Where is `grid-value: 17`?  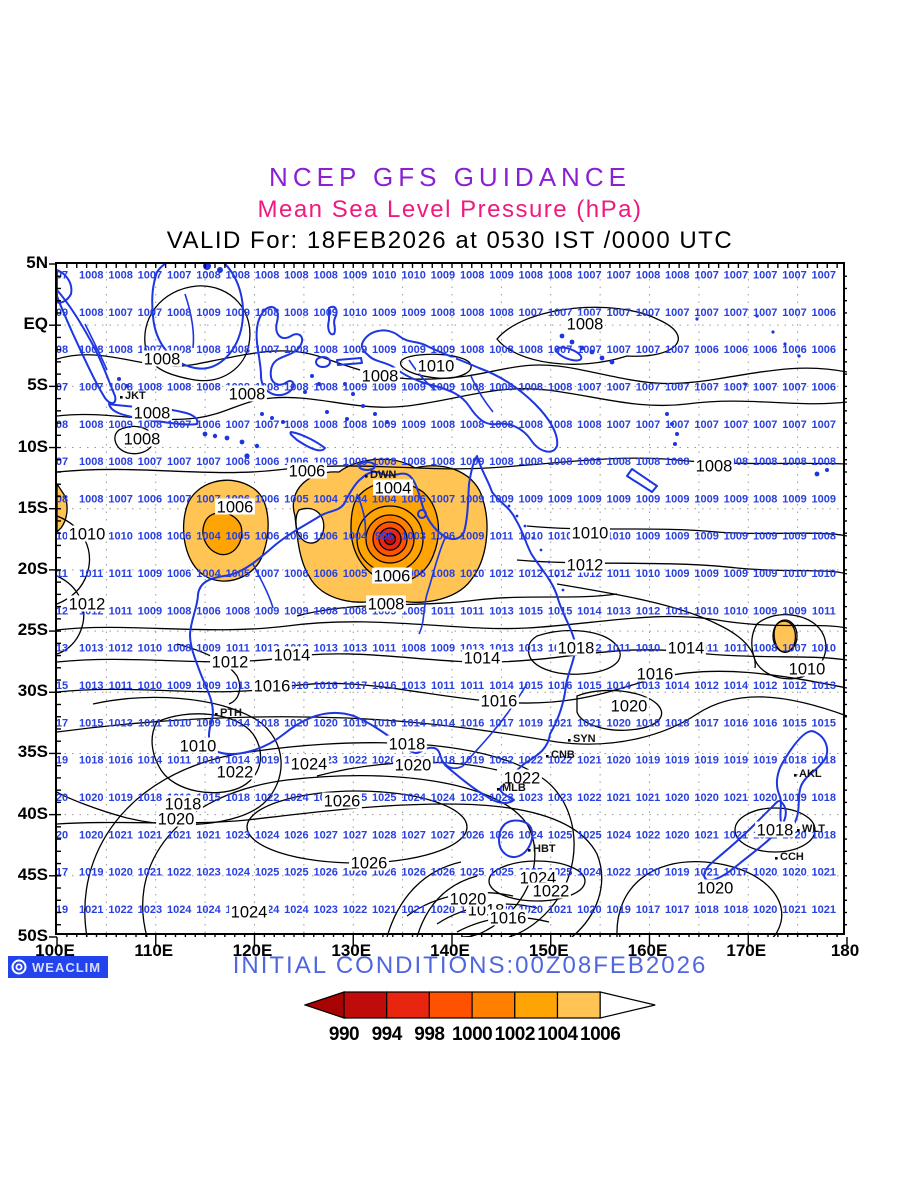 grid-value: 17 is located at coordinates (62, 723).